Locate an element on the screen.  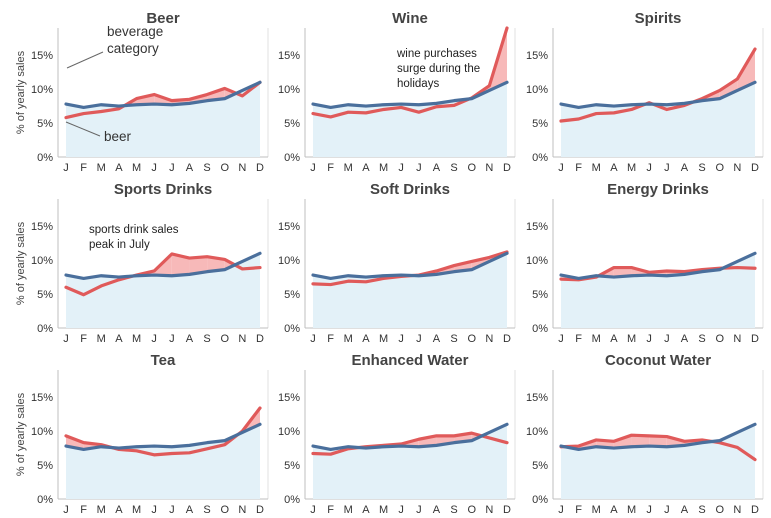
panel-title: Beer is located at coordinates (163, 18).